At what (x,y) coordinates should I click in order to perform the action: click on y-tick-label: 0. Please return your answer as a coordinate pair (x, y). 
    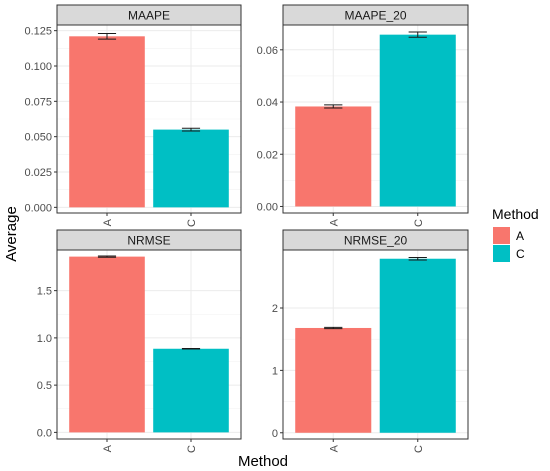
    Looking at the image, I should click on (275, 434).